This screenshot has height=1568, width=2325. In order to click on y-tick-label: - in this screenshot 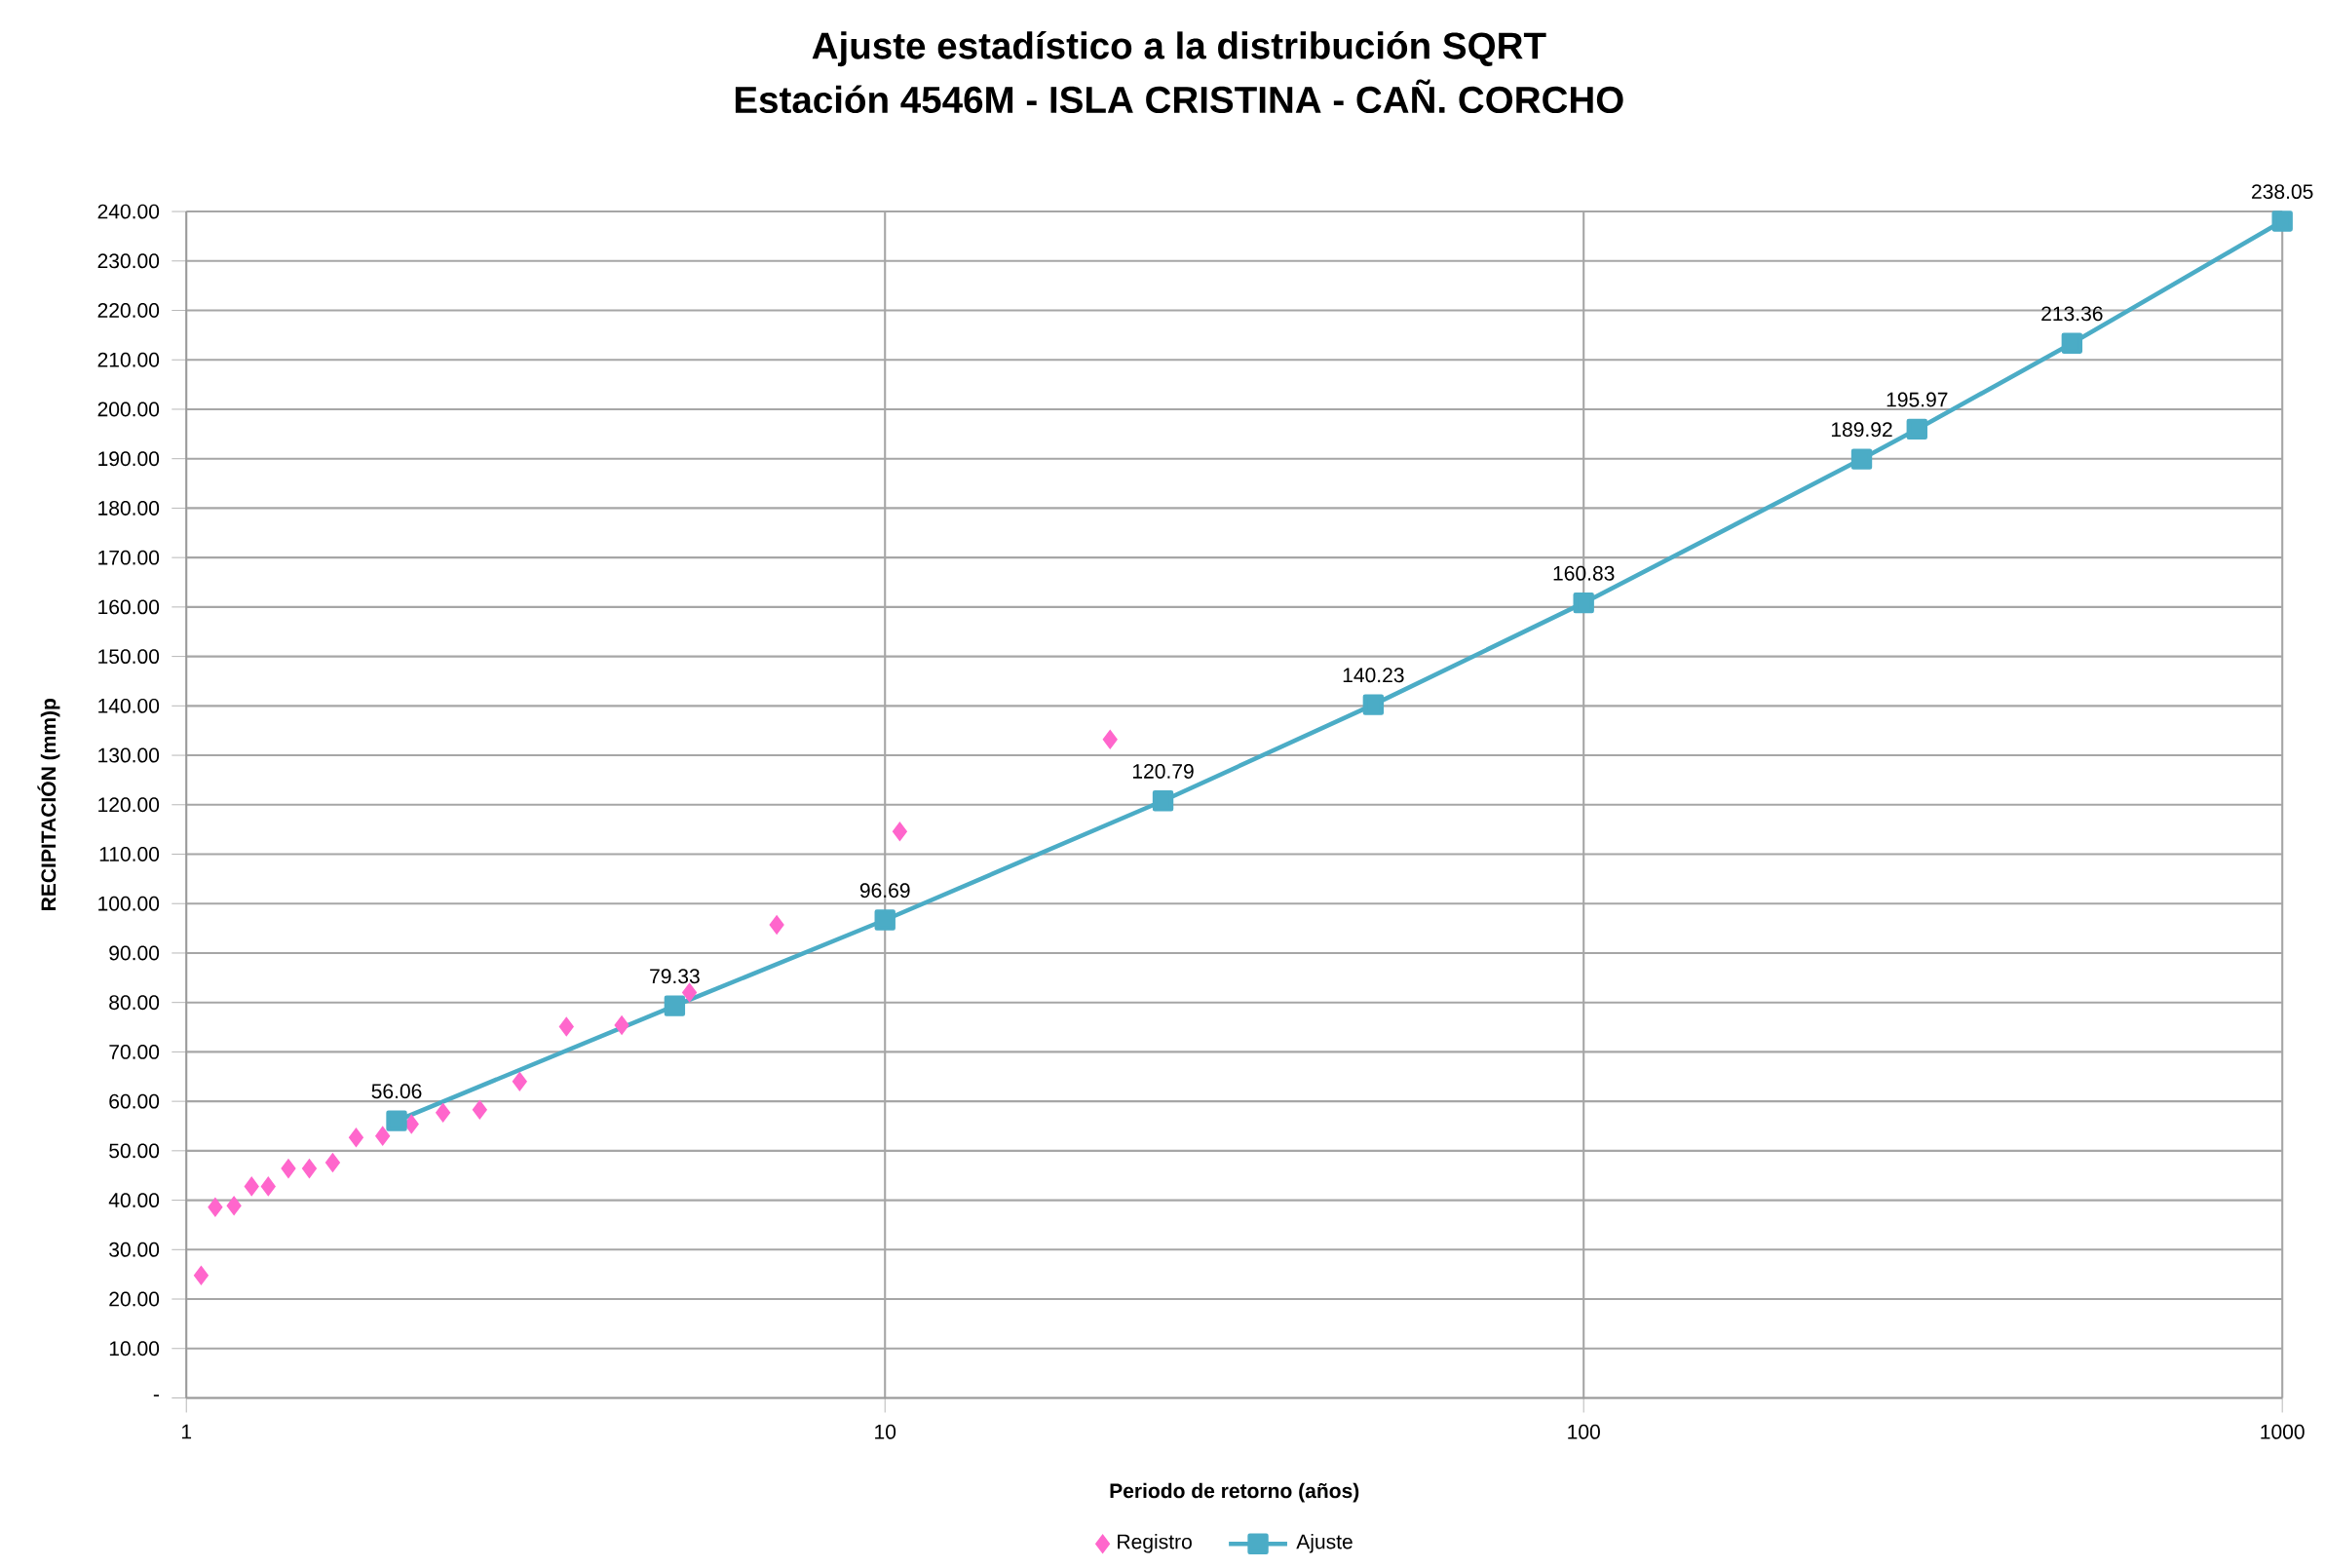, I will do `click(156, 1396)`.